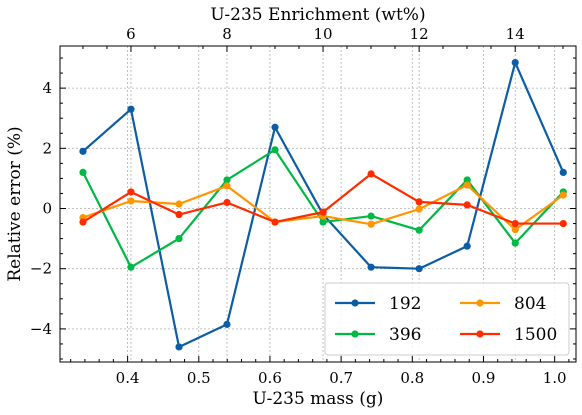 The width and height of the screenshot is (582, 415). What do you see at coordinates (378, 304) in the screenshot?
I see `legend-item-192: 192` at bounding box center [378, 304].